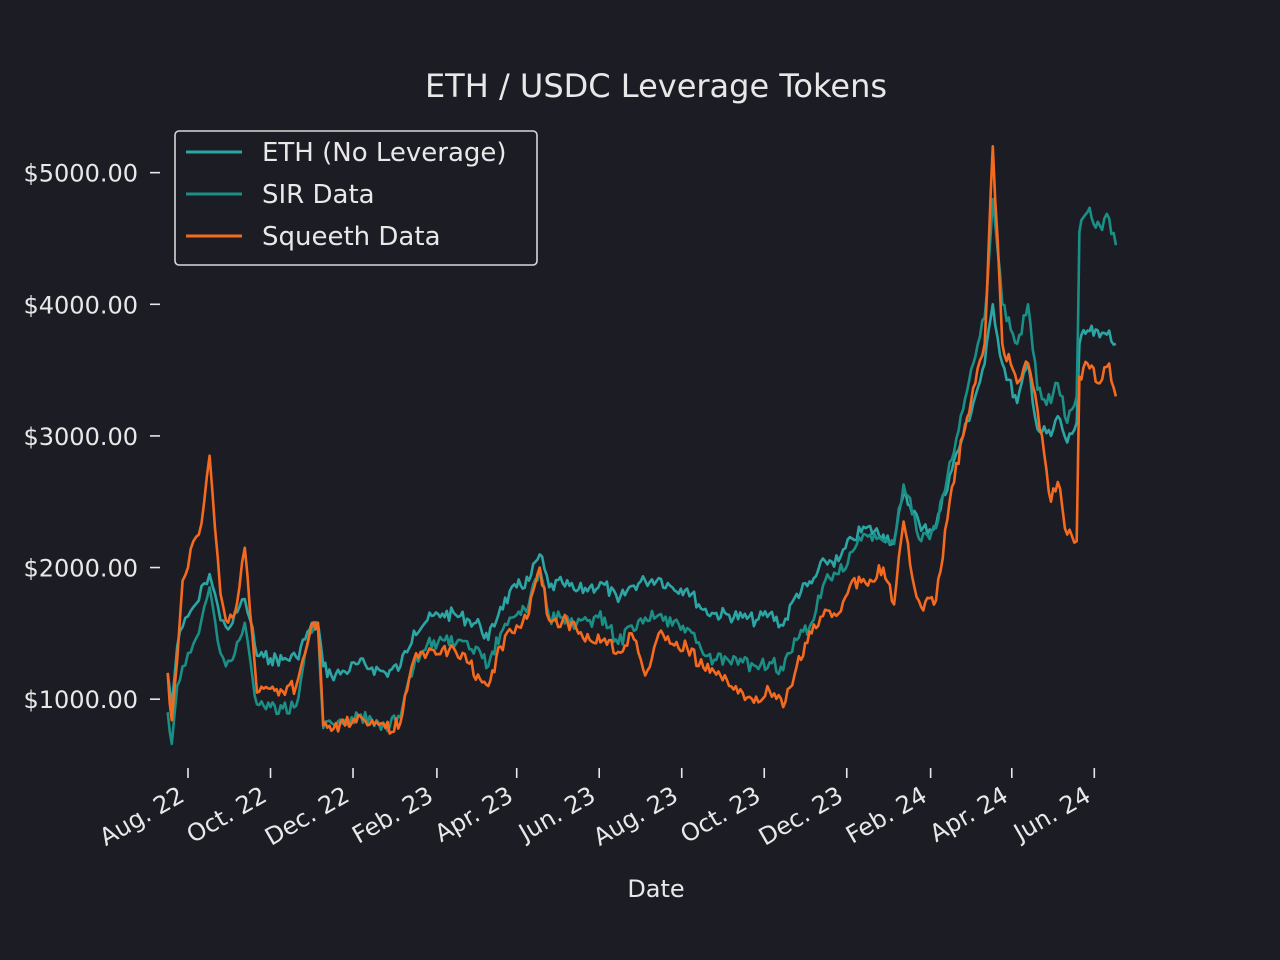 The image size is (1280, 960). What do you see at coordinates (655, 889) in the screenshot?
I see `x-axis-label: Date` at bounding box center [655, 889].